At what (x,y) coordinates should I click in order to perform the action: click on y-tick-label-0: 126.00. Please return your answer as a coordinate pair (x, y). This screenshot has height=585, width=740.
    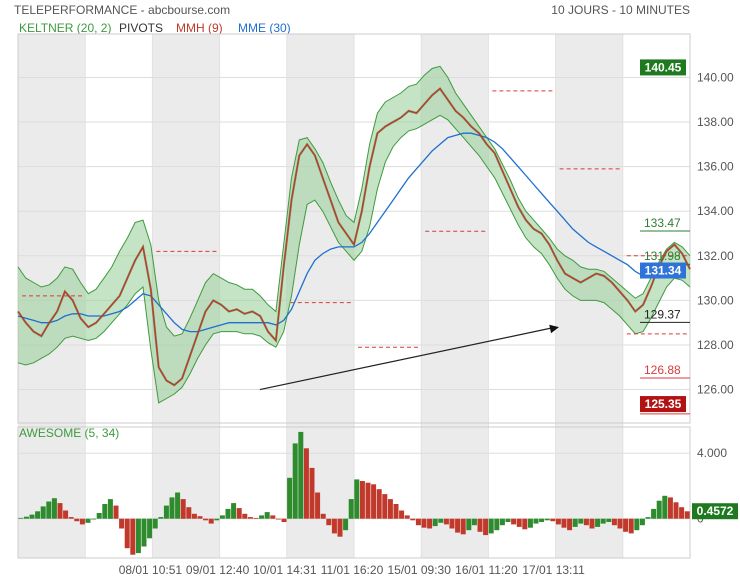
    Looking at the image, I should click on (715, 390).